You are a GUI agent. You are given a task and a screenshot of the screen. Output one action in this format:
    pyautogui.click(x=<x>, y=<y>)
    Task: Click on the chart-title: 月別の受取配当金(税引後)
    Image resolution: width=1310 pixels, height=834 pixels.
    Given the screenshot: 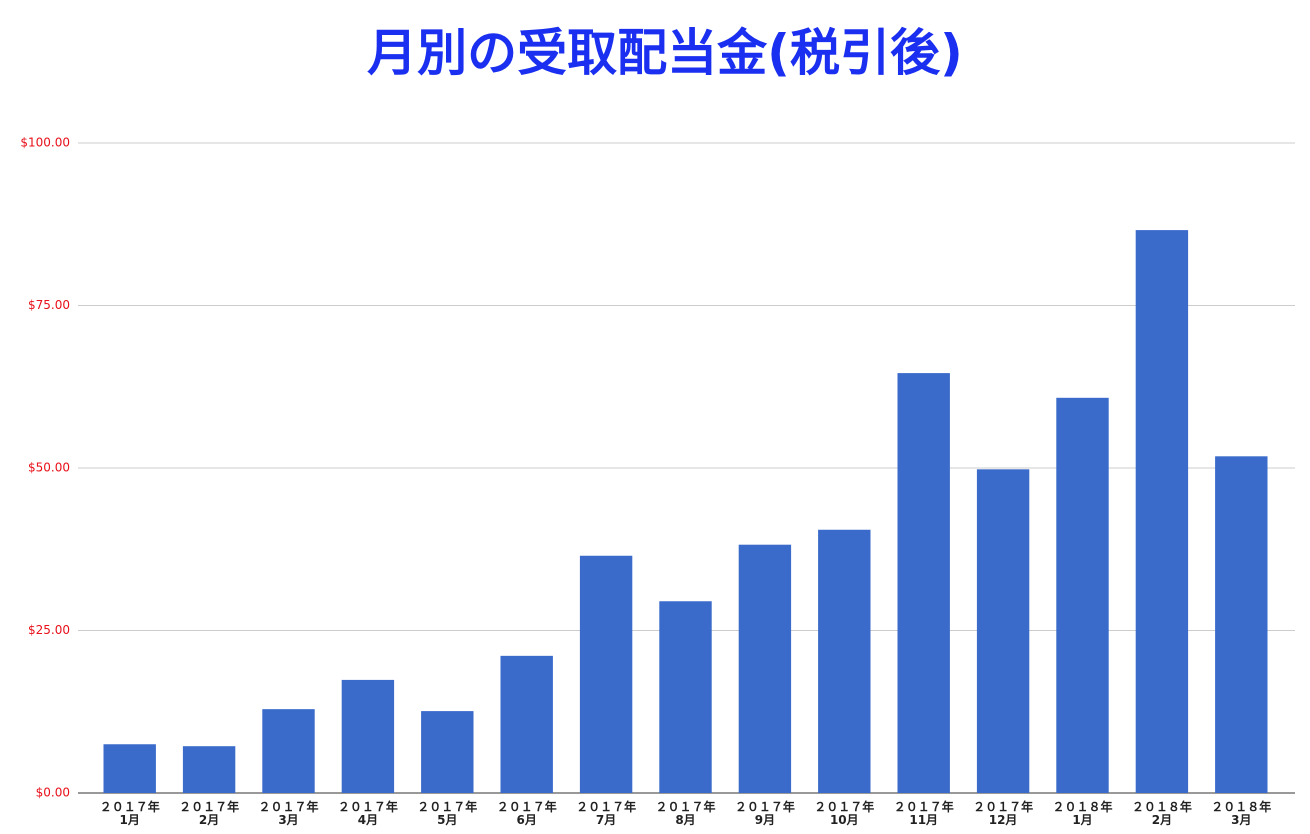 What is the action you would take?
    pyautogui.click(x=665, y=53)
    